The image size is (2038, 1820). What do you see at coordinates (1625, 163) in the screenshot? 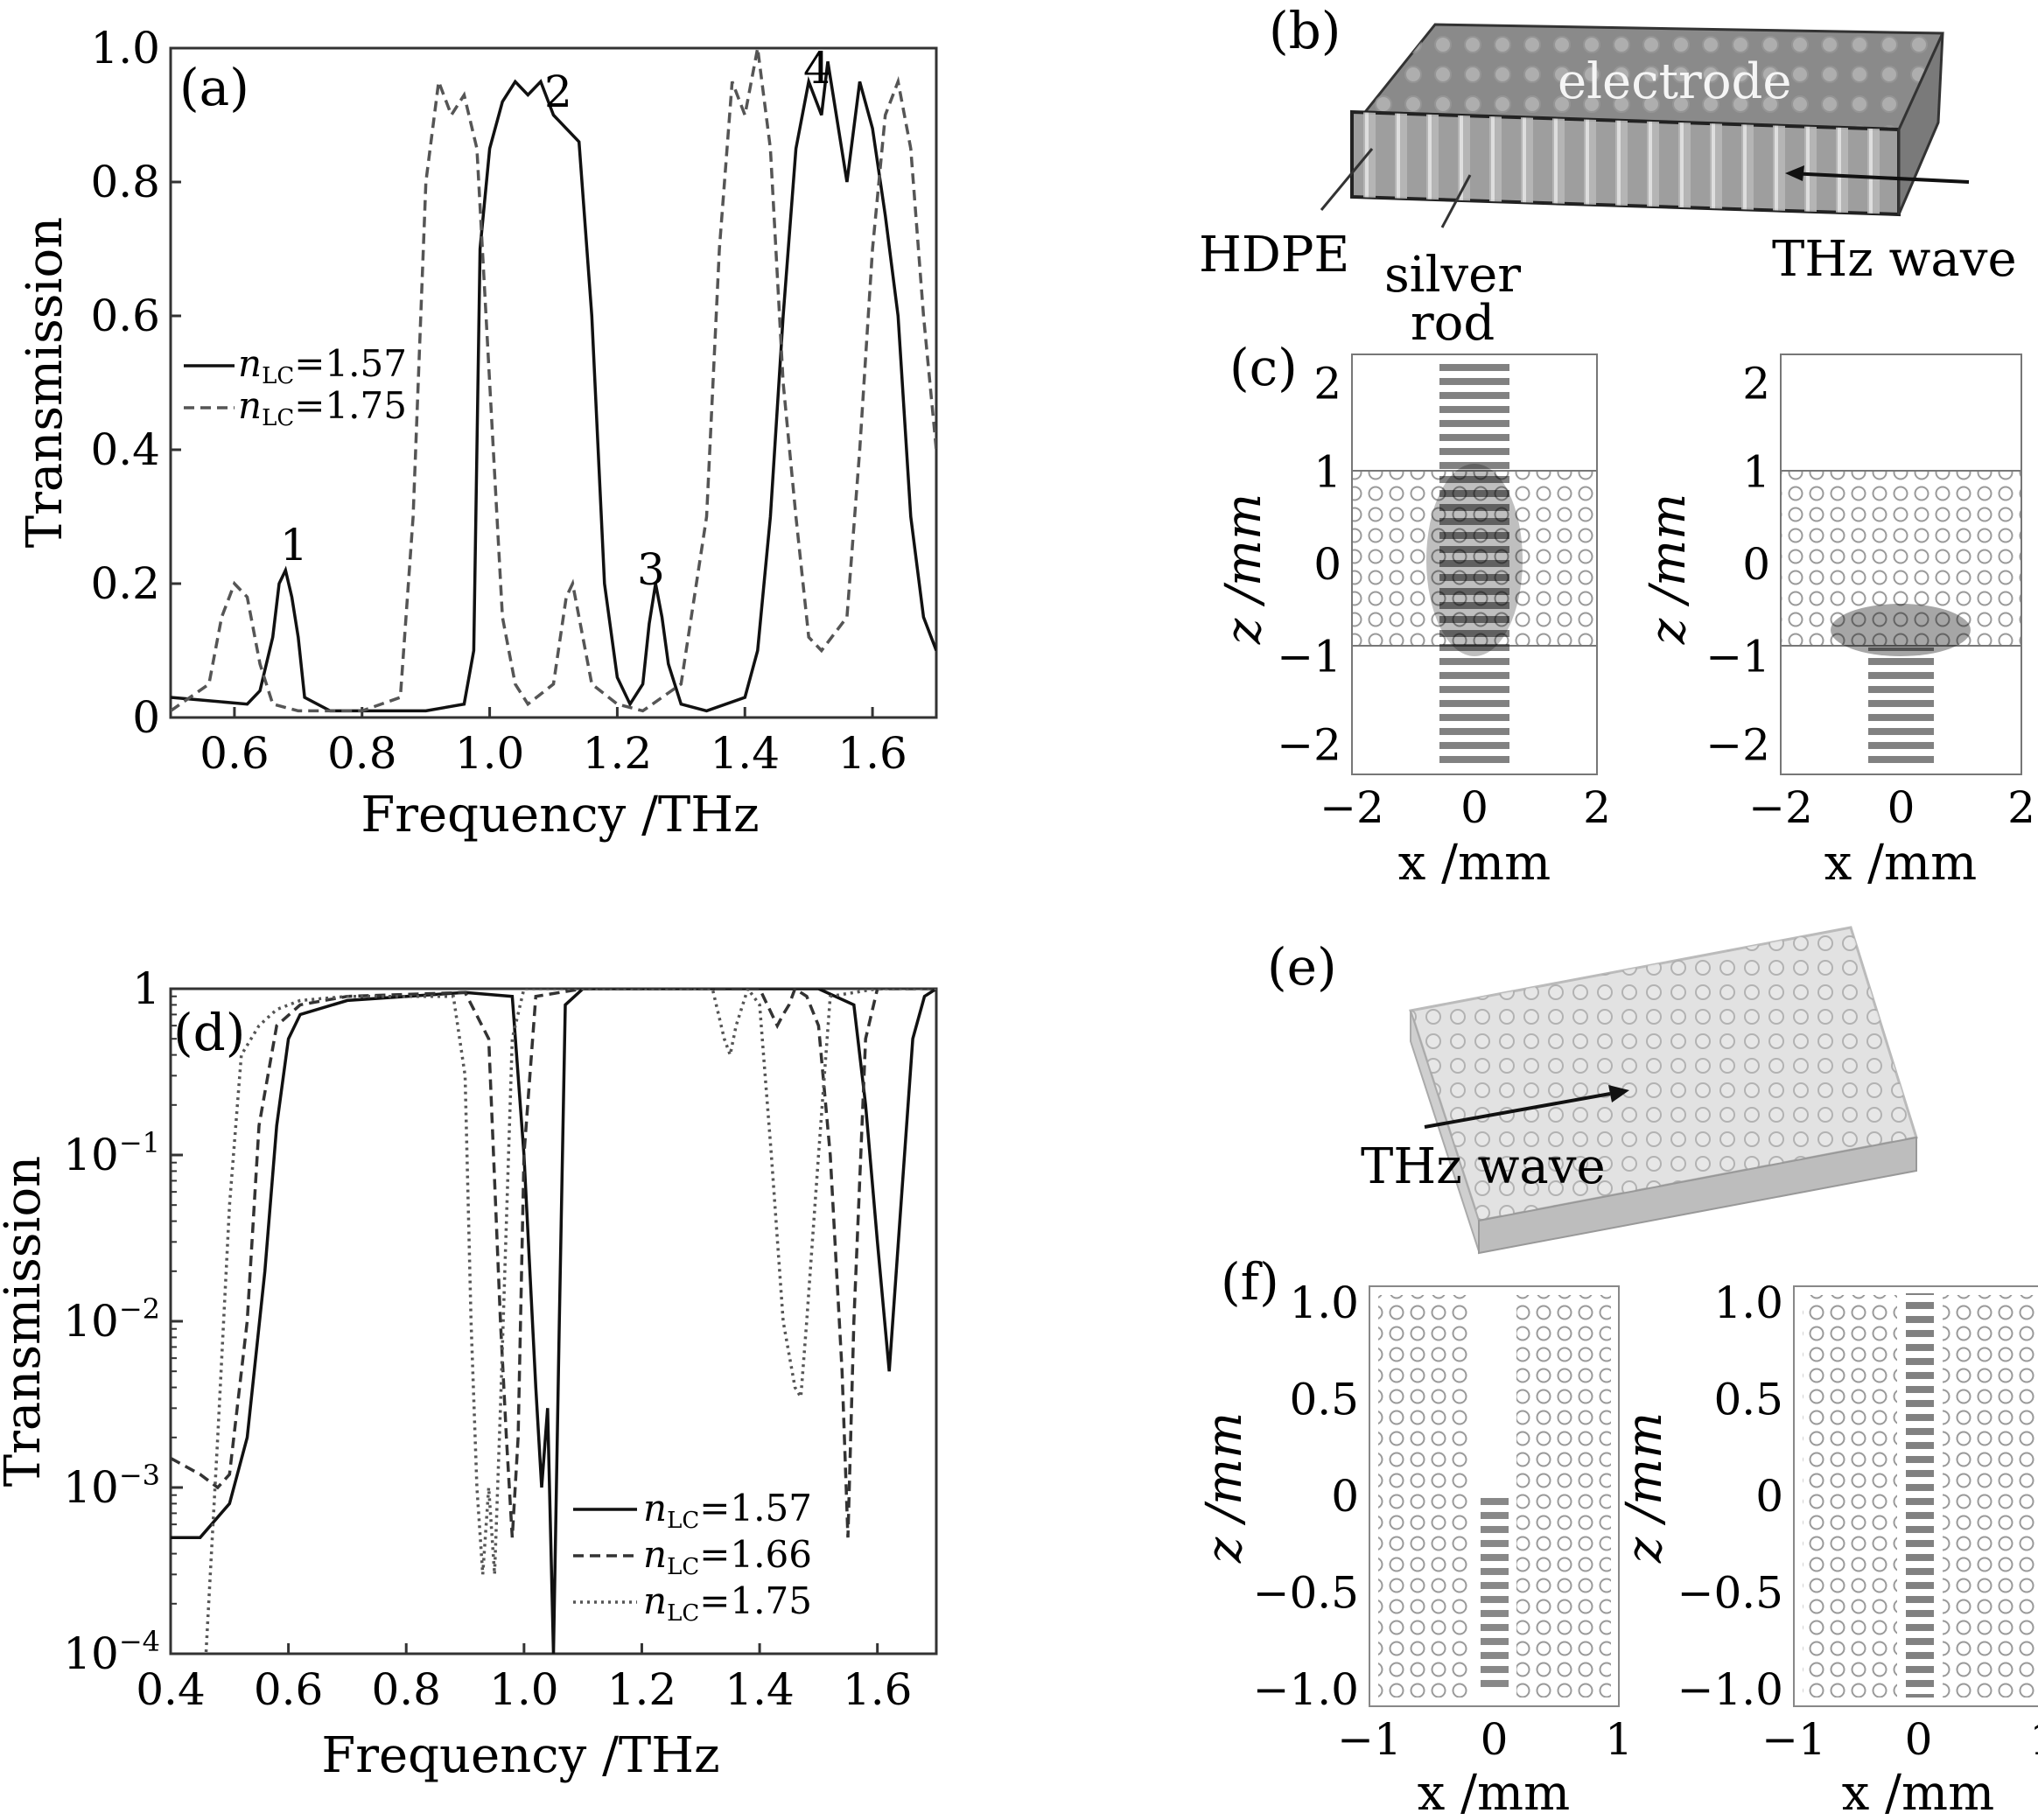
I see `silver-rod-array` at bounding box center [1625, 163].